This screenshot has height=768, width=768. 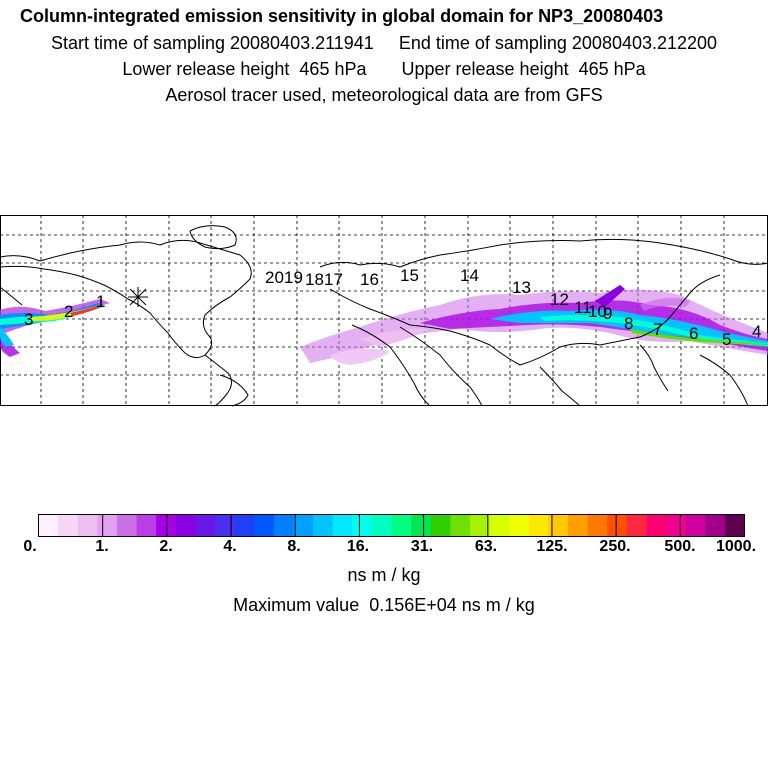 What do you see at coordinates (680, 546) in the screenshot?
I see `colorbar-tick-label: 500.` at bounding box center [680, 546].